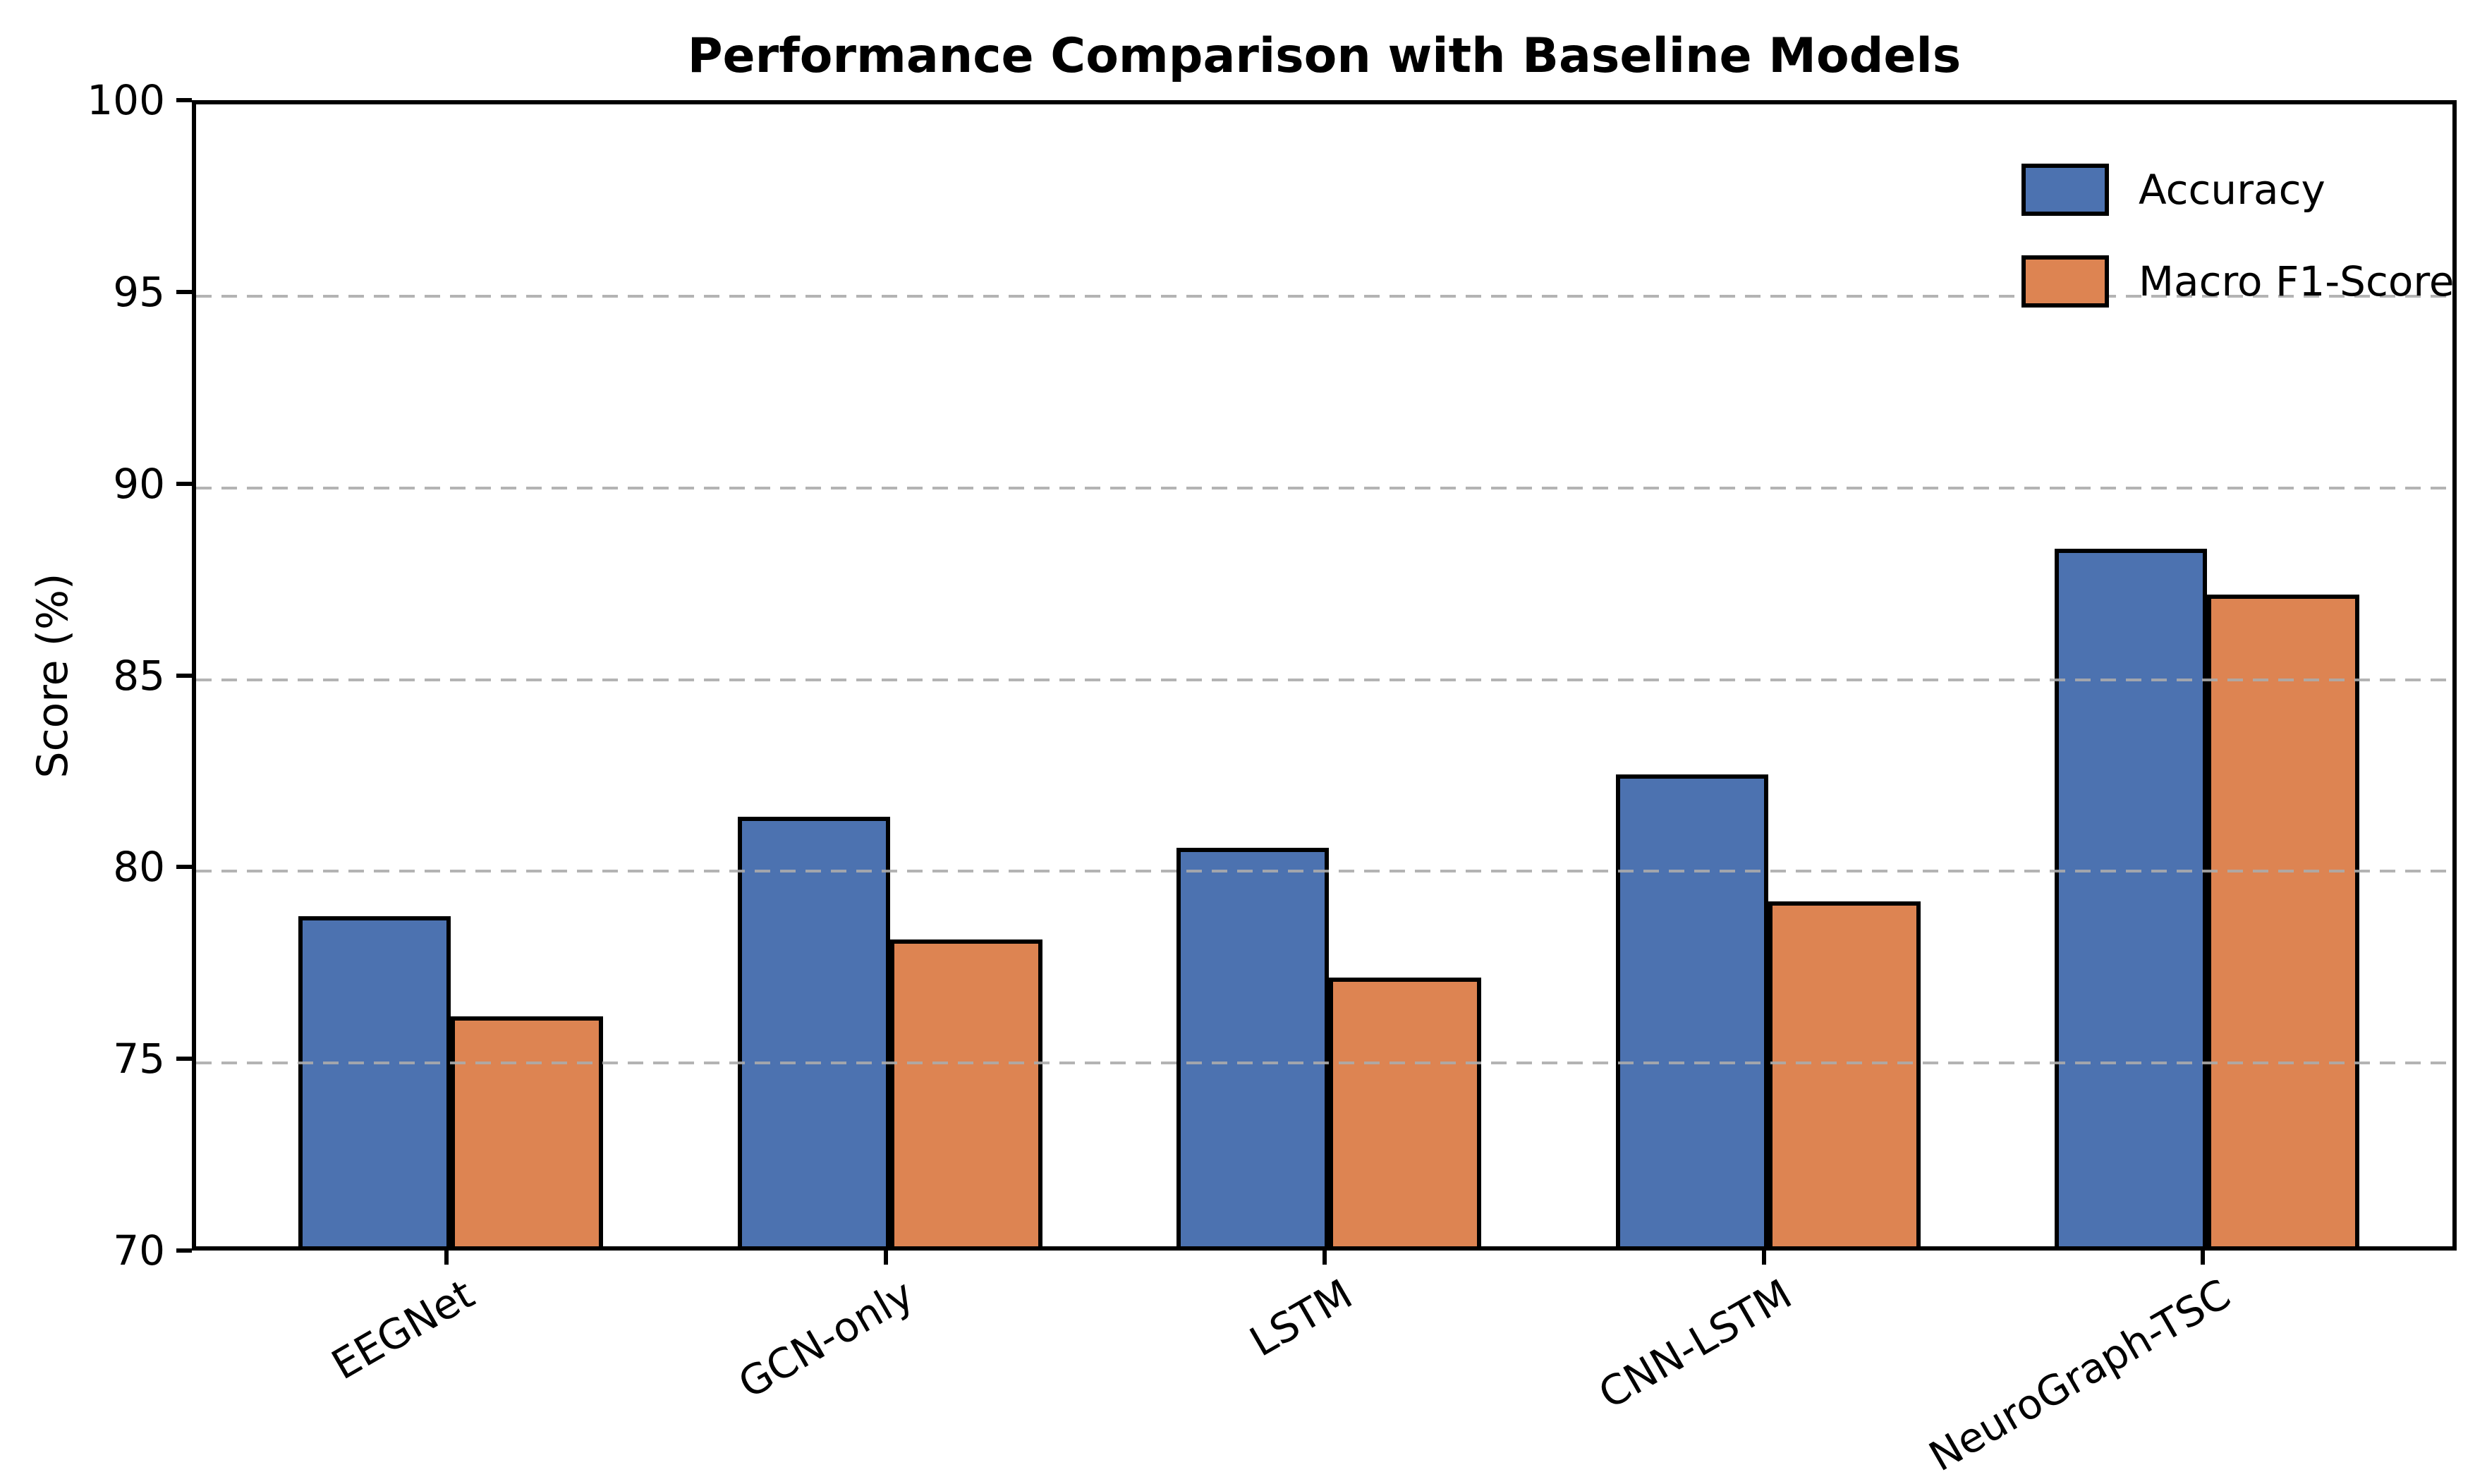 Image resolution: width=2487 pixels, height=1484 pixels. What do you see at coordinates (1253, 1046) in the screenshot?
I see `bar-accuracy-lstm` at bounding box center [1253, 1046].